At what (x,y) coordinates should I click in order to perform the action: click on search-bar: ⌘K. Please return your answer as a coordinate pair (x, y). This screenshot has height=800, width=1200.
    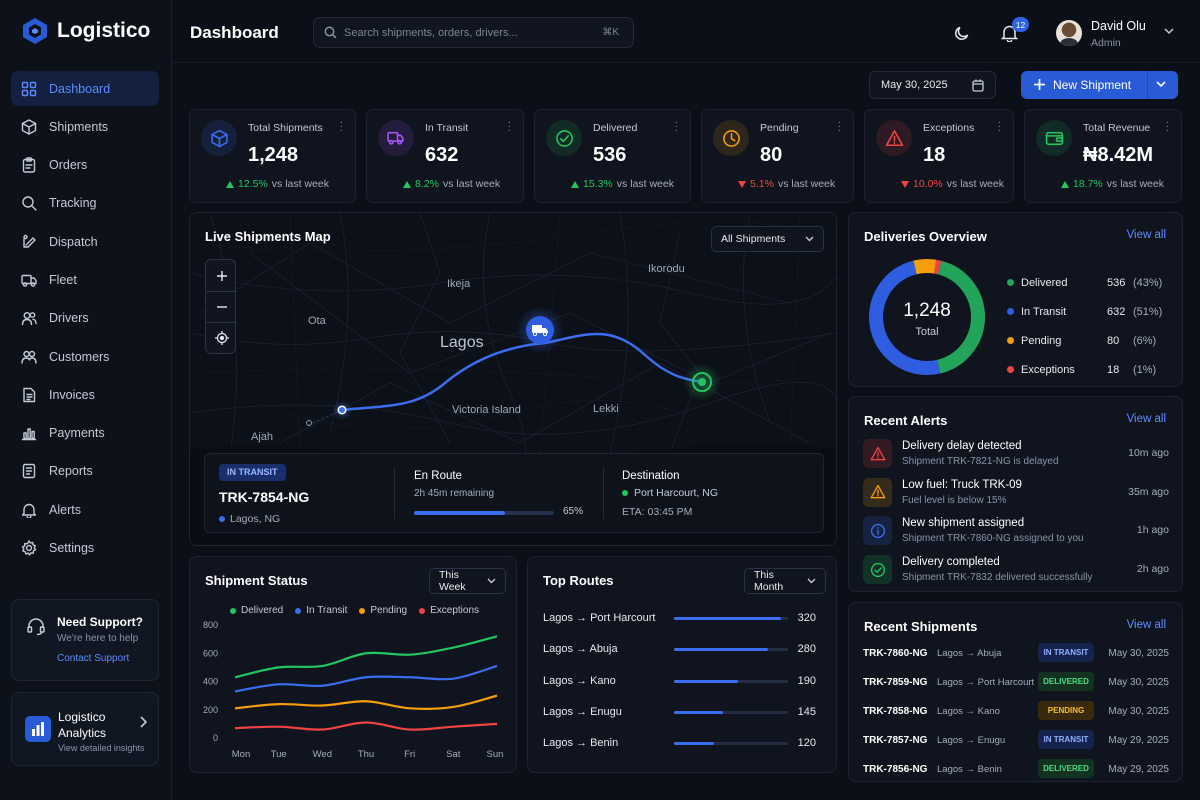
    Looking at the image, I should click on (473, 32).